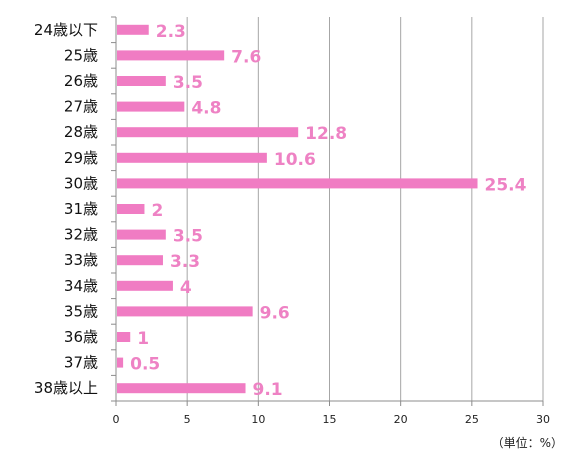 The height and width of the screenshot is (471, 575). What do you see at coordinates (543, 419) in the screenshot?
I see `x-tick-label: 30` at bounding box center [543, 419].